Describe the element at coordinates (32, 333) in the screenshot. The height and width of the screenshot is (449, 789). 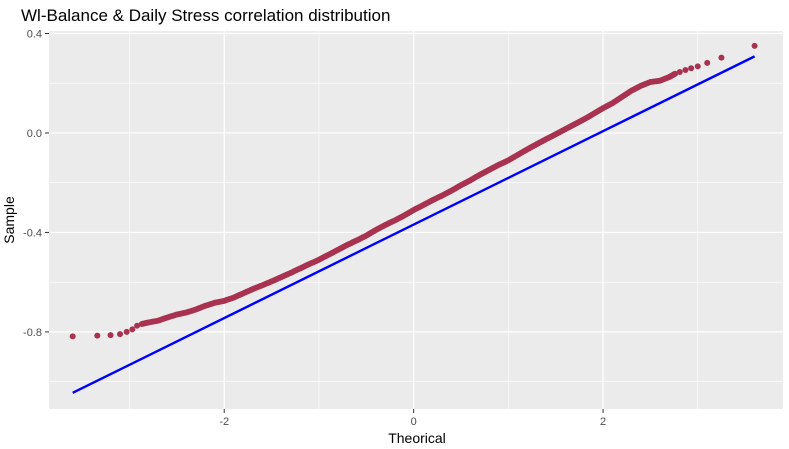
I see `y-tick-label: -0.8` at that location.